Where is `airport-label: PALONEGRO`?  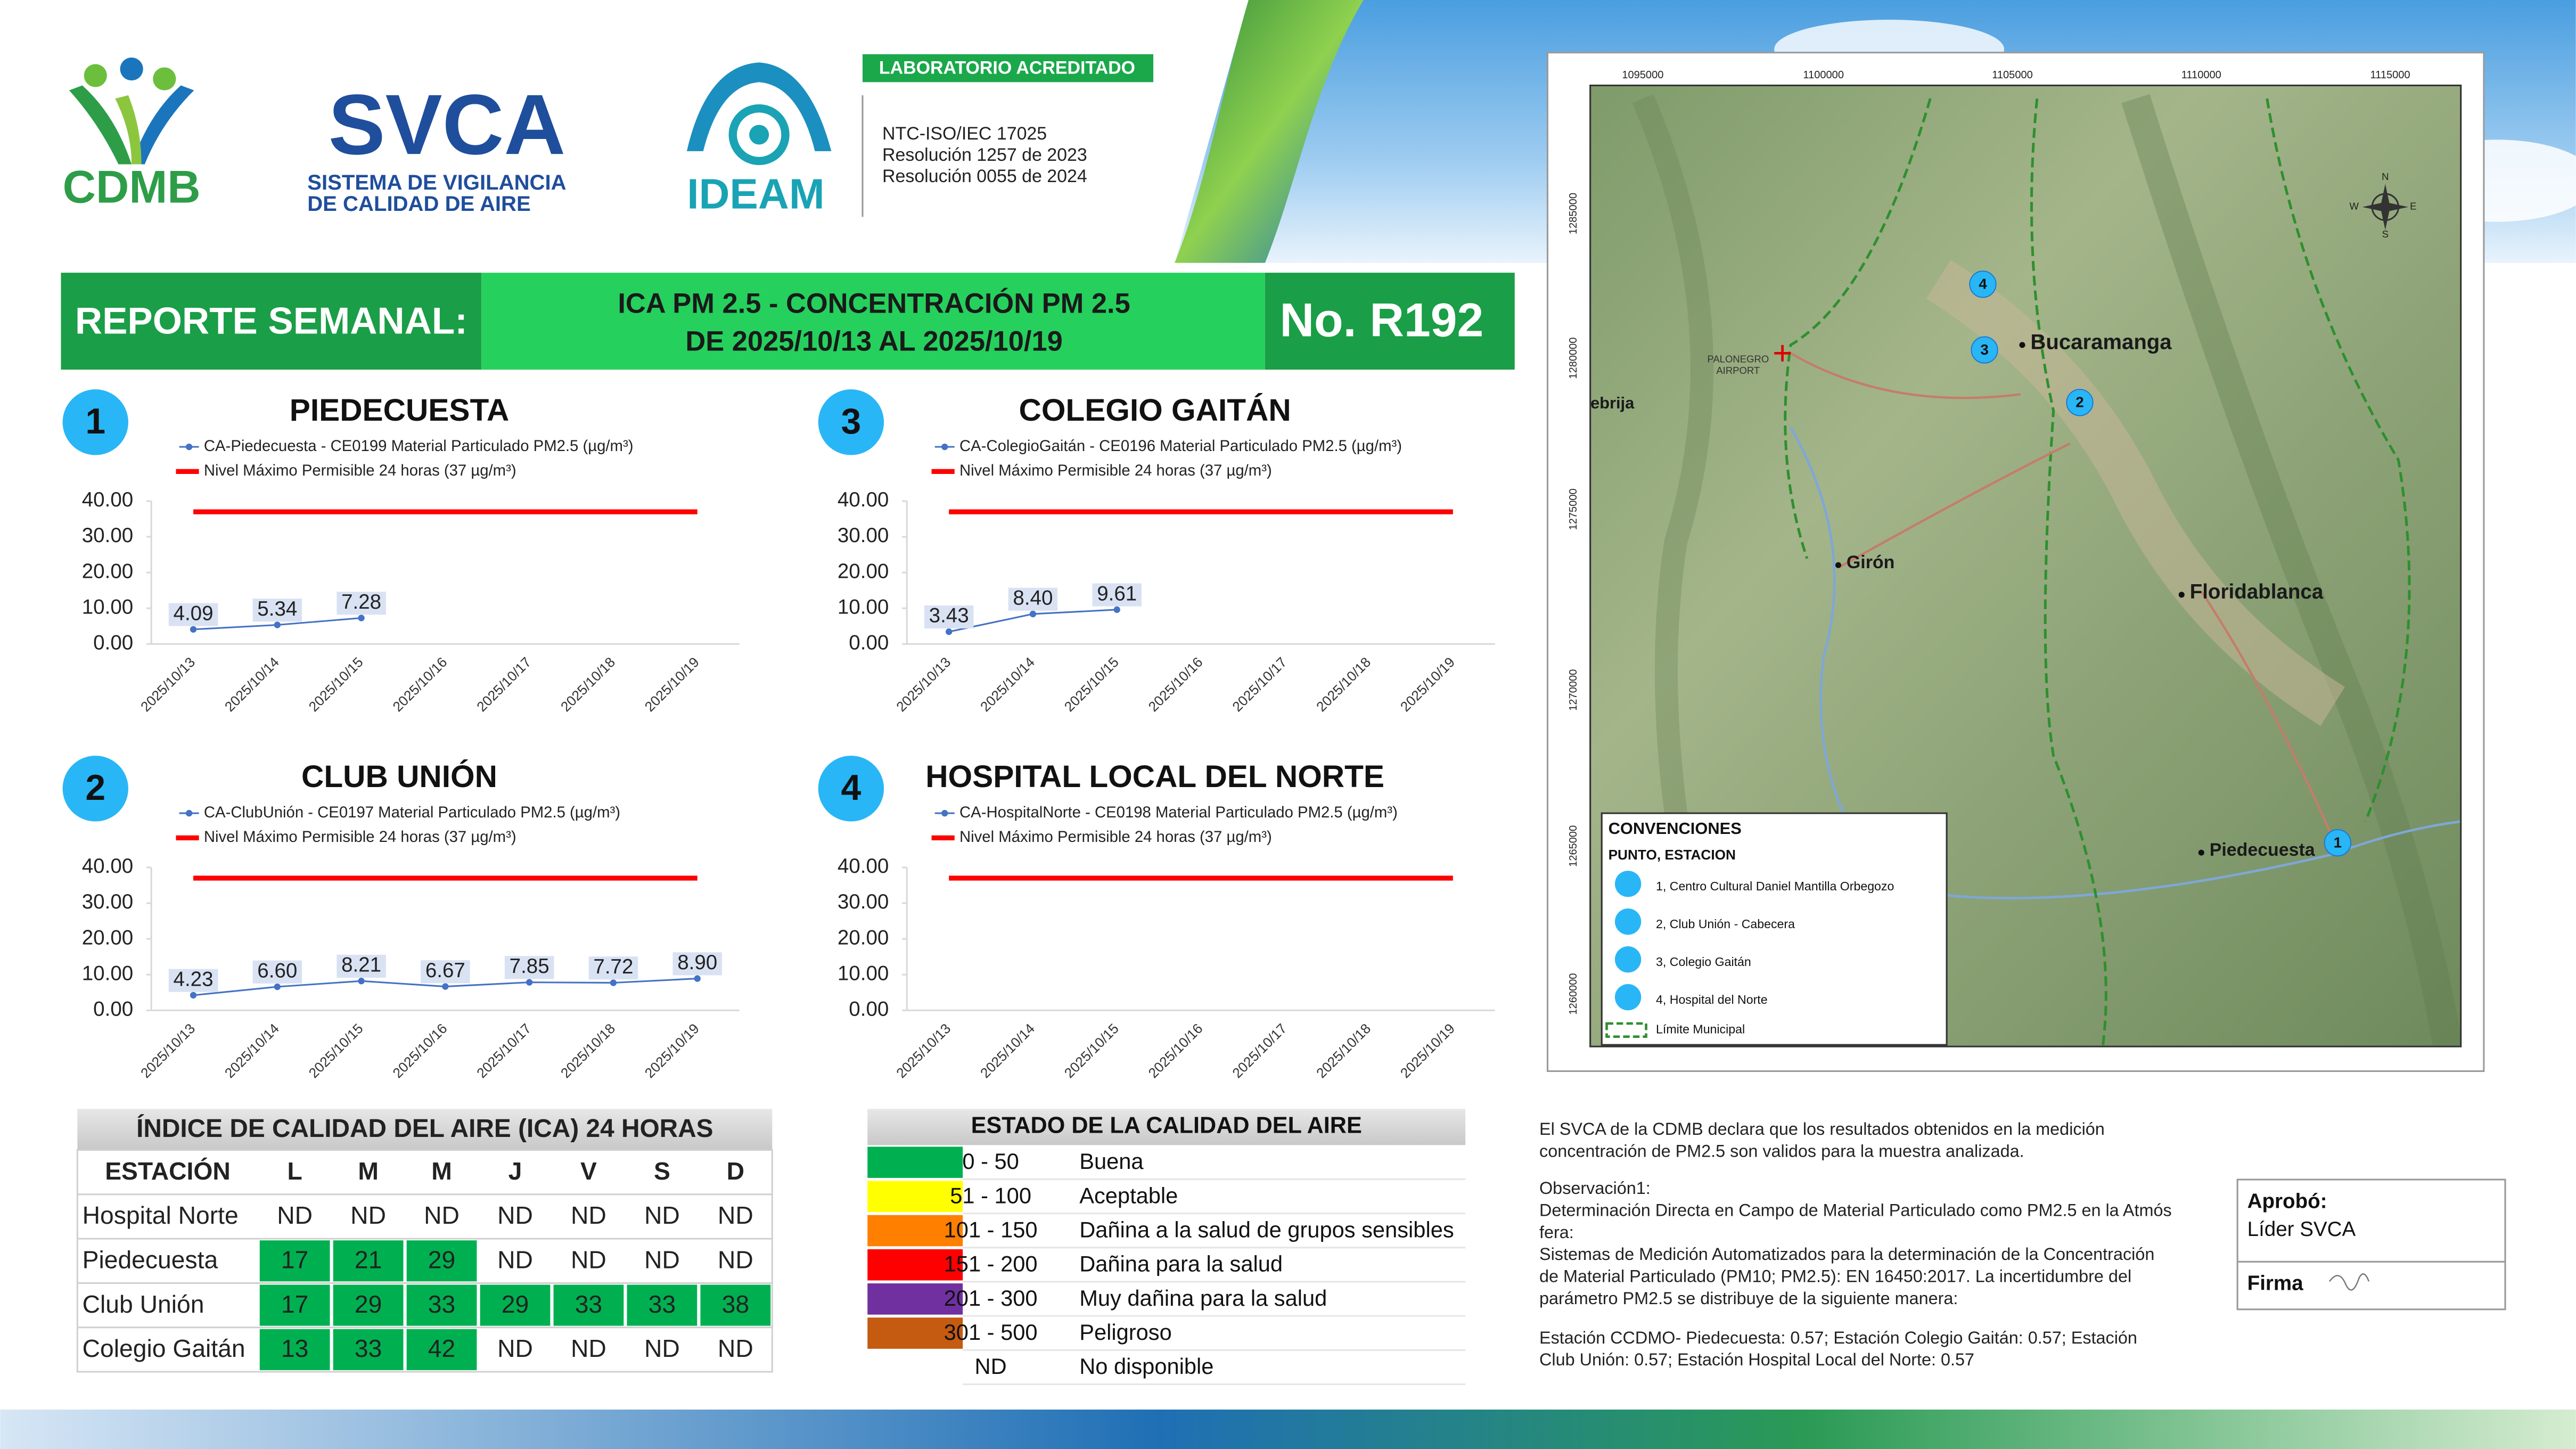
airport-label: PALONEGRO is located at coordinates (1738, 359).